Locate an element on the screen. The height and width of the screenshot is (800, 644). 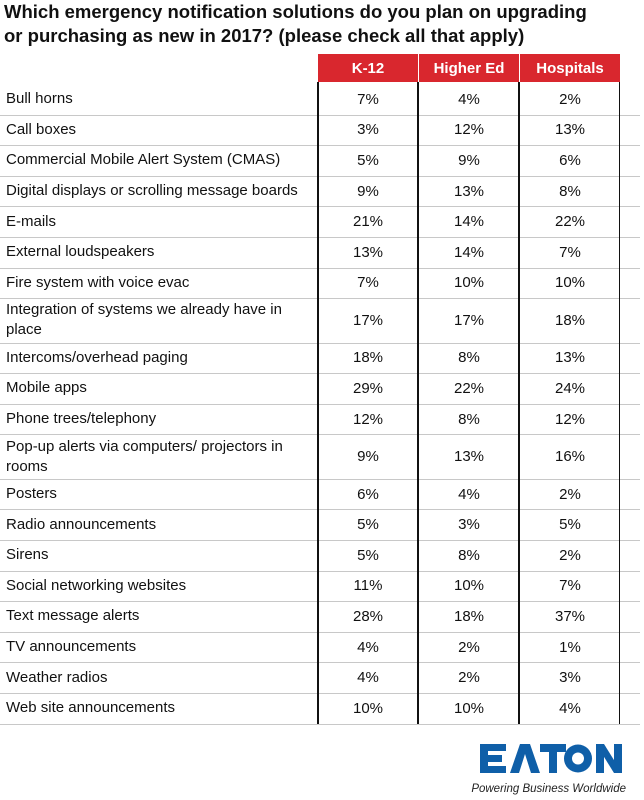
row-label: E-mails is located at coordinates (31, 221).